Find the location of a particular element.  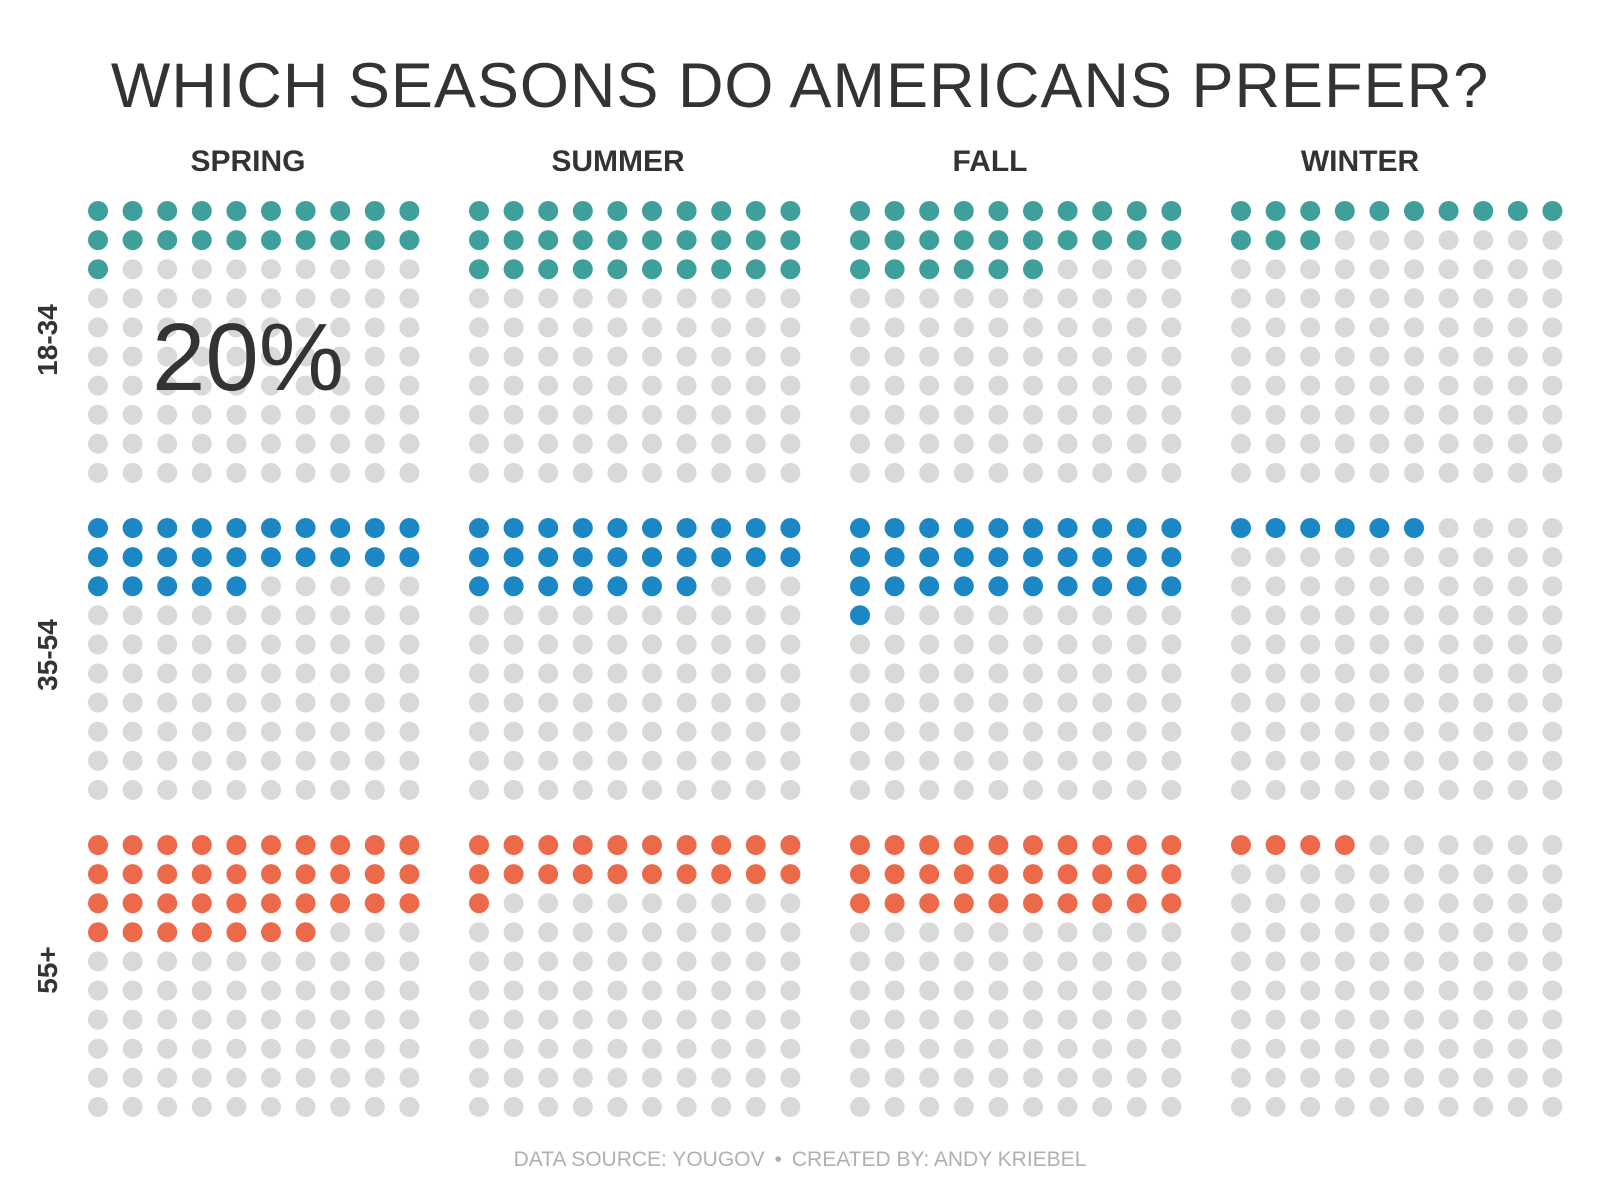

waffle-panel-55-plus-spring is located at coordinates (254, 976).